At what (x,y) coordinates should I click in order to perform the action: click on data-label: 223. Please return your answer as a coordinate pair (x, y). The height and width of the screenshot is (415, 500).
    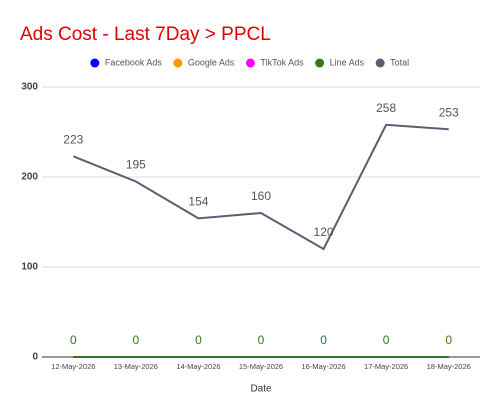
    Looking at the image, I should click on (73, 139).